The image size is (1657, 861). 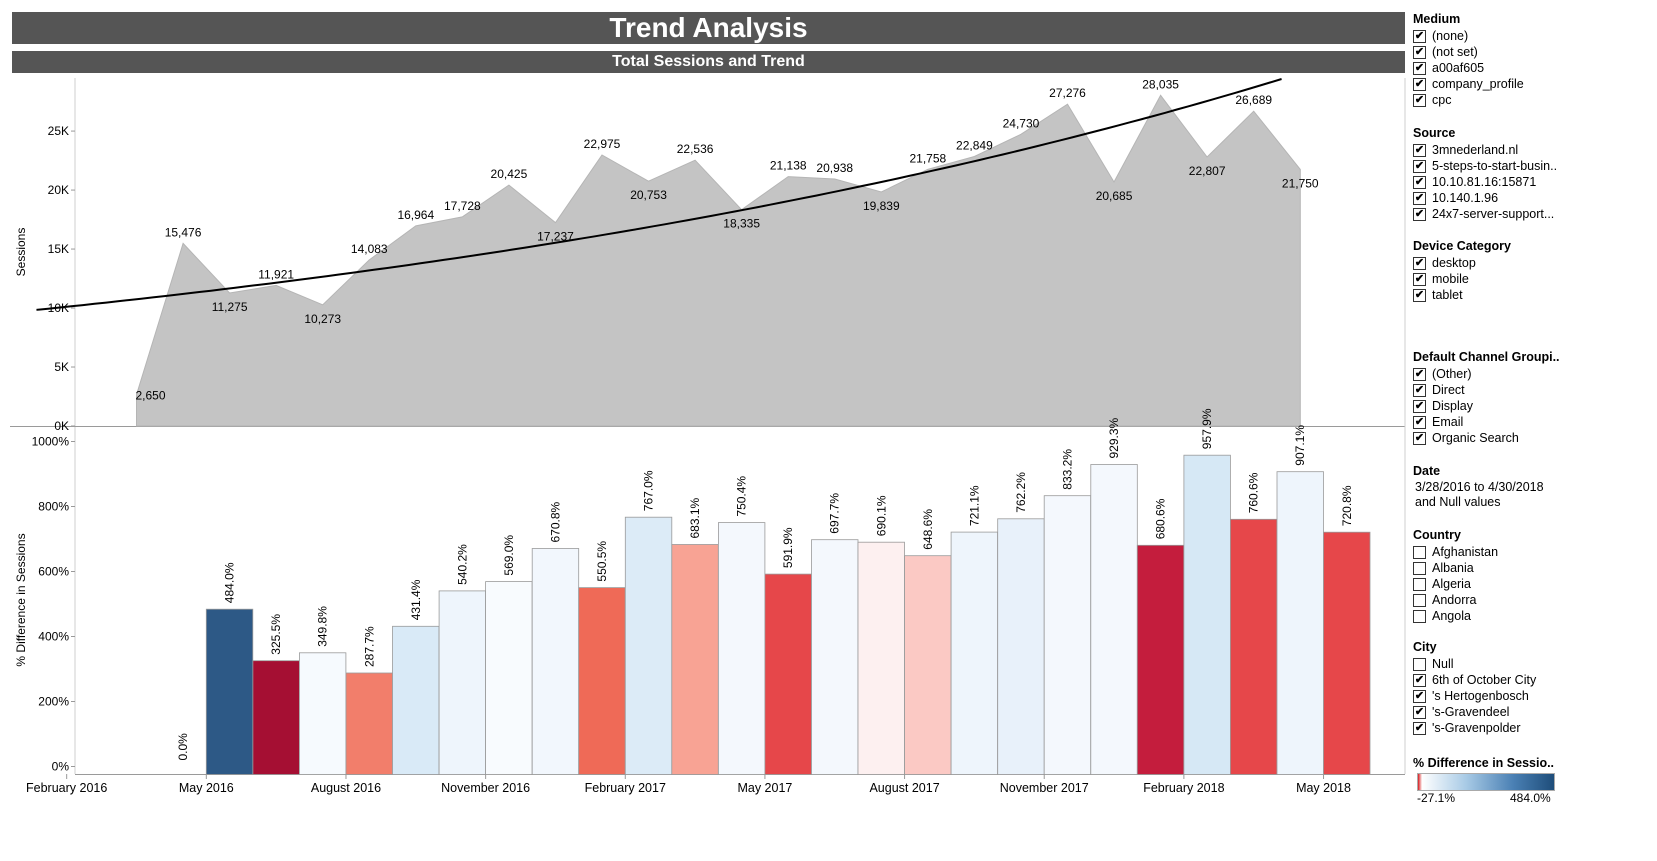 What do you see at coordinates (1535, 150) in the screenshot?
I see `filter-option: ✔ 3mnederland.nl` at bounding box center [1535, 150].